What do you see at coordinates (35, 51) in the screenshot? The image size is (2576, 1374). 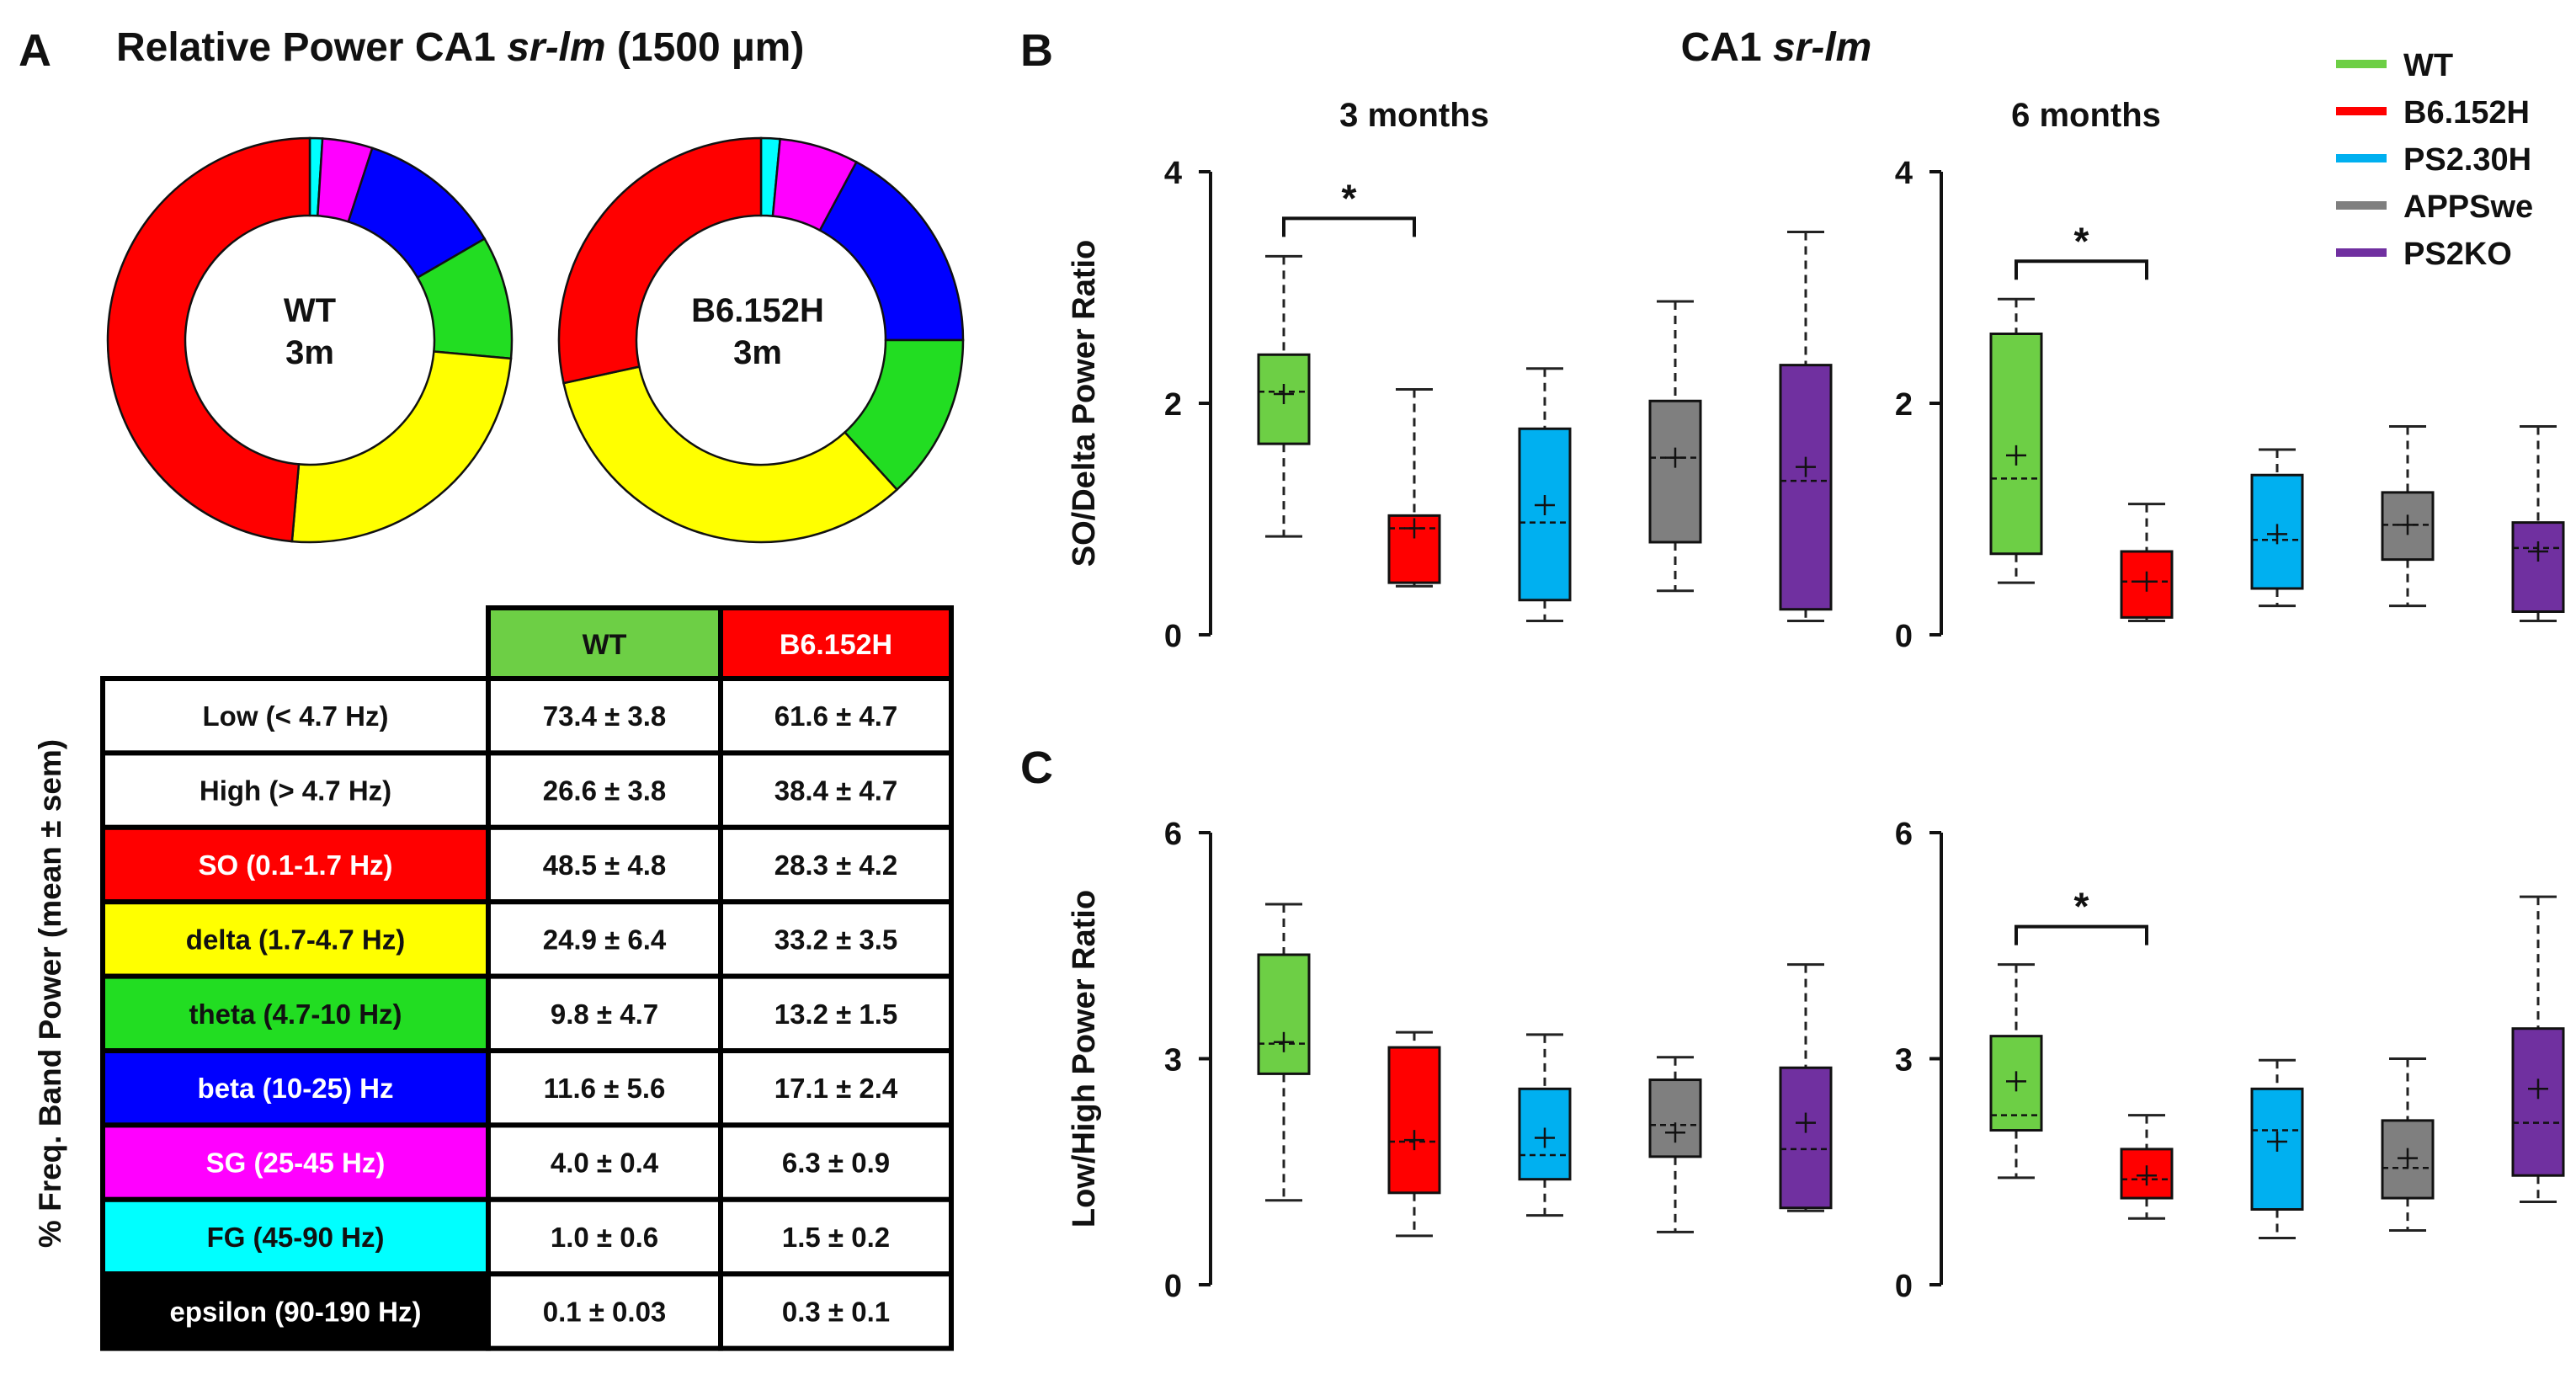 I see `panel-a-letter: A` at bounding box center [35, 51].